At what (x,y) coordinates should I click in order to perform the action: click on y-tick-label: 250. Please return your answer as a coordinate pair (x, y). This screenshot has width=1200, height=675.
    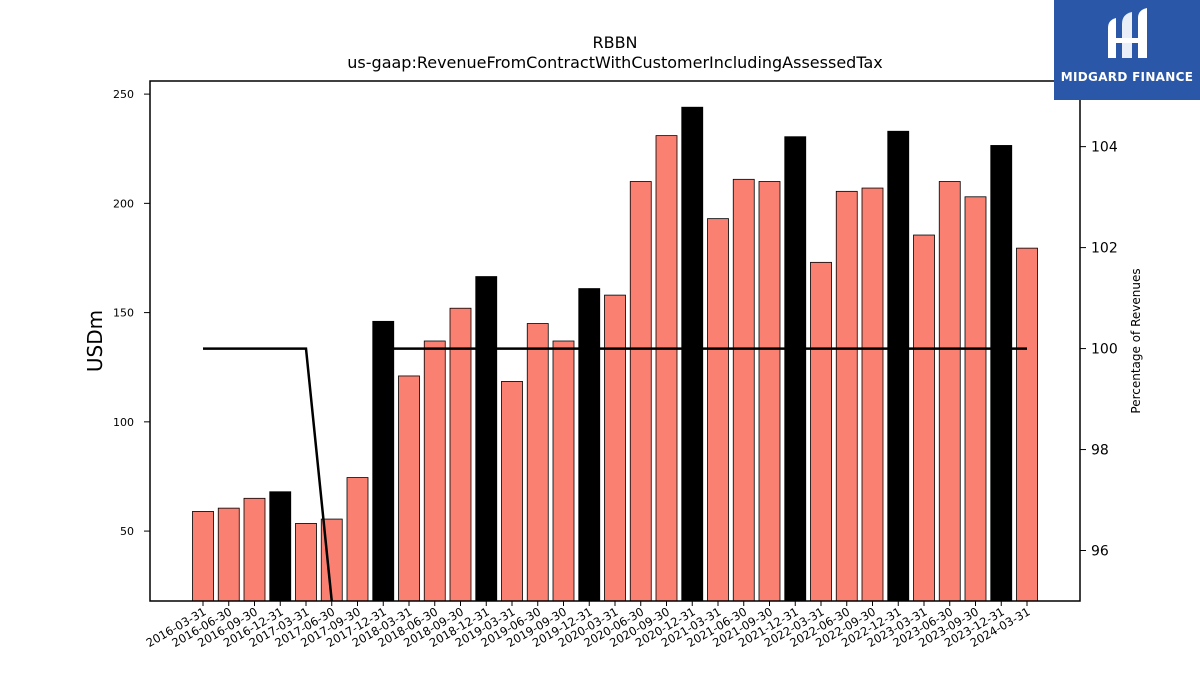
    Looking at the image, I should click on (123, 94).